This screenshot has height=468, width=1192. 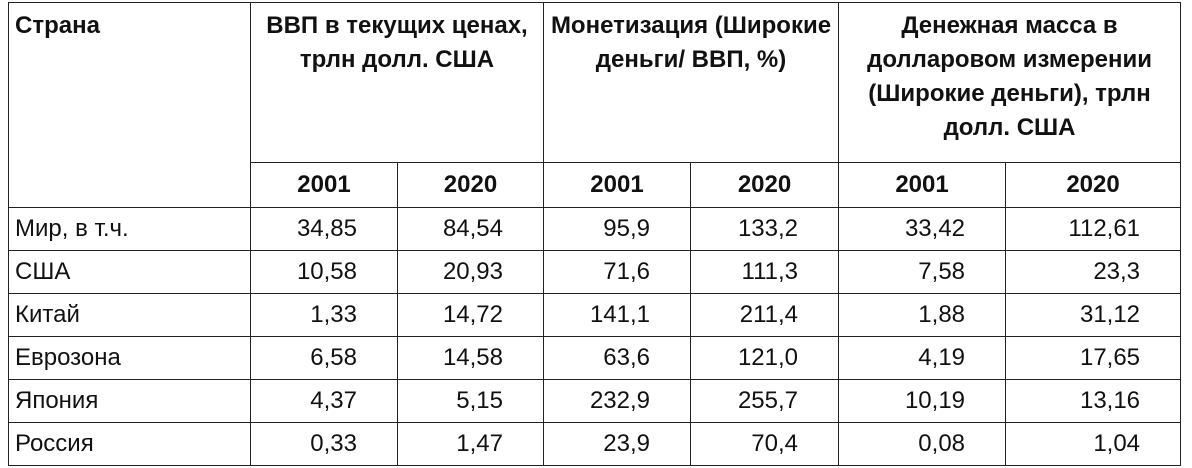 I want to click on cell: 4,19, so click(x=922, y=358).